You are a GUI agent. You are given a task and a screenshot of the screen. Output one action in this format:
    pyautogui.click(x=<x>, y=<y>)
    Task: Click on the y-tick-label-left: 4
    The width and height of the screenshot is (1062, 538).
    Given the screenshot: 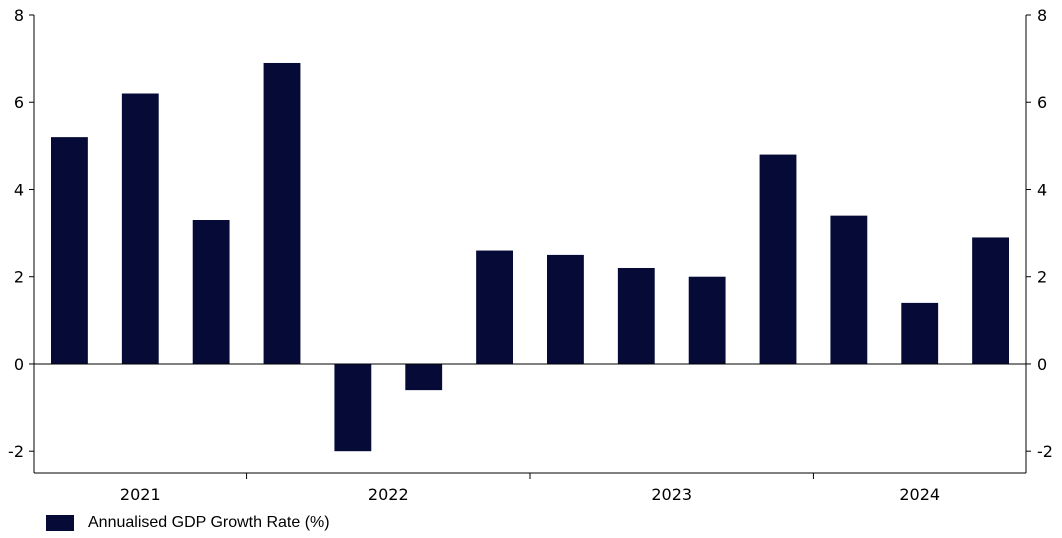 What is the action you would take?
    pyautogui.click(x=19, y=189)
    